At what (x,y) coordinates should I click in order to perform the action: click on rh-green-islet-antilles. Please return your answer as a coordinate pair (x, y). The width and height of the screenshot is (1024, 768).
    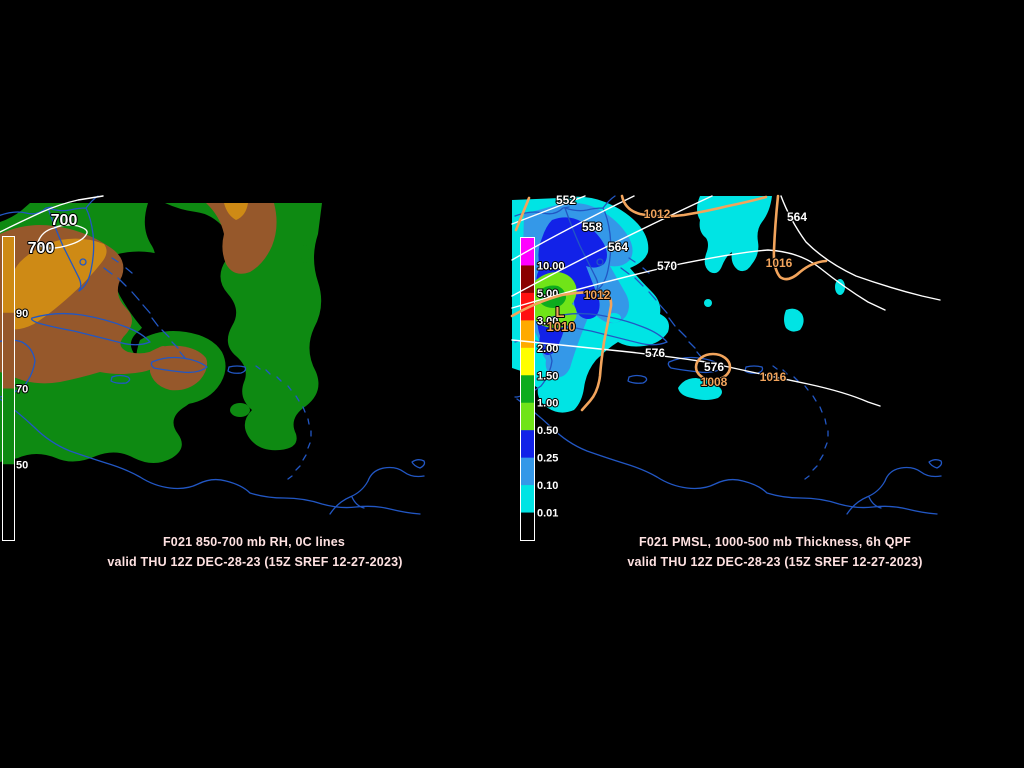
    Looking at the image, I should click on (305, 254).